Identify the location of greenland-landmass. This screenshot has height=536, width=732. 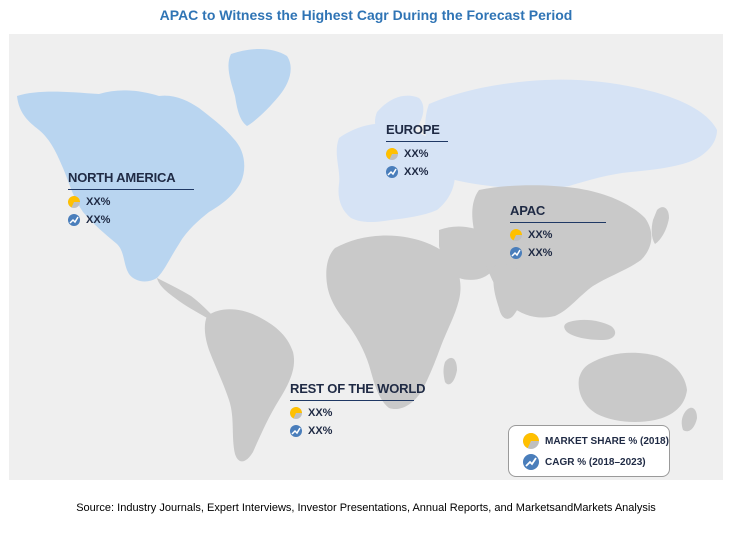
(259, 87).